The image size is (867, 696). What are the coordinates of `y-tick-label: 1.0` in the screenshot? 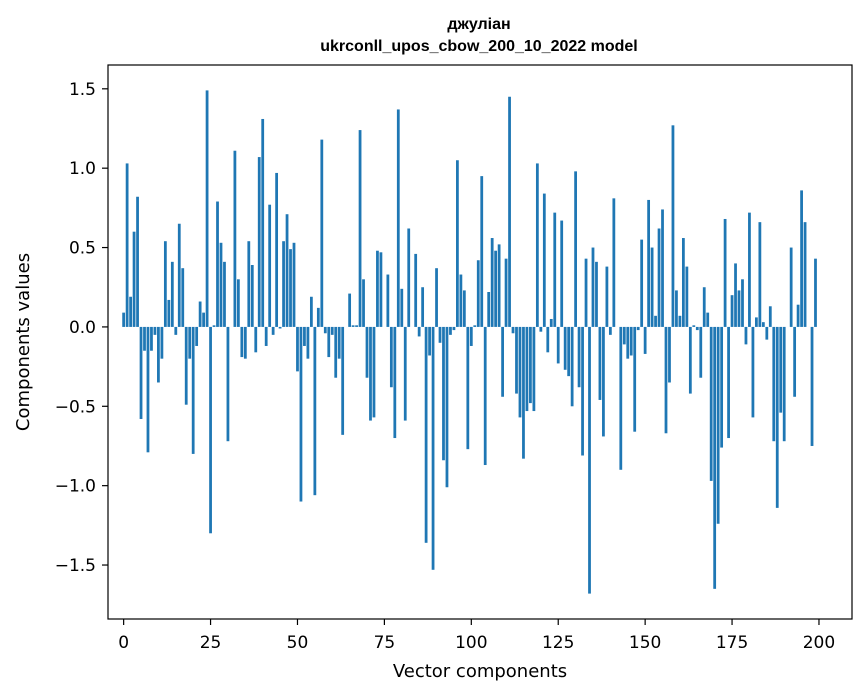 It's located at (82, 169).